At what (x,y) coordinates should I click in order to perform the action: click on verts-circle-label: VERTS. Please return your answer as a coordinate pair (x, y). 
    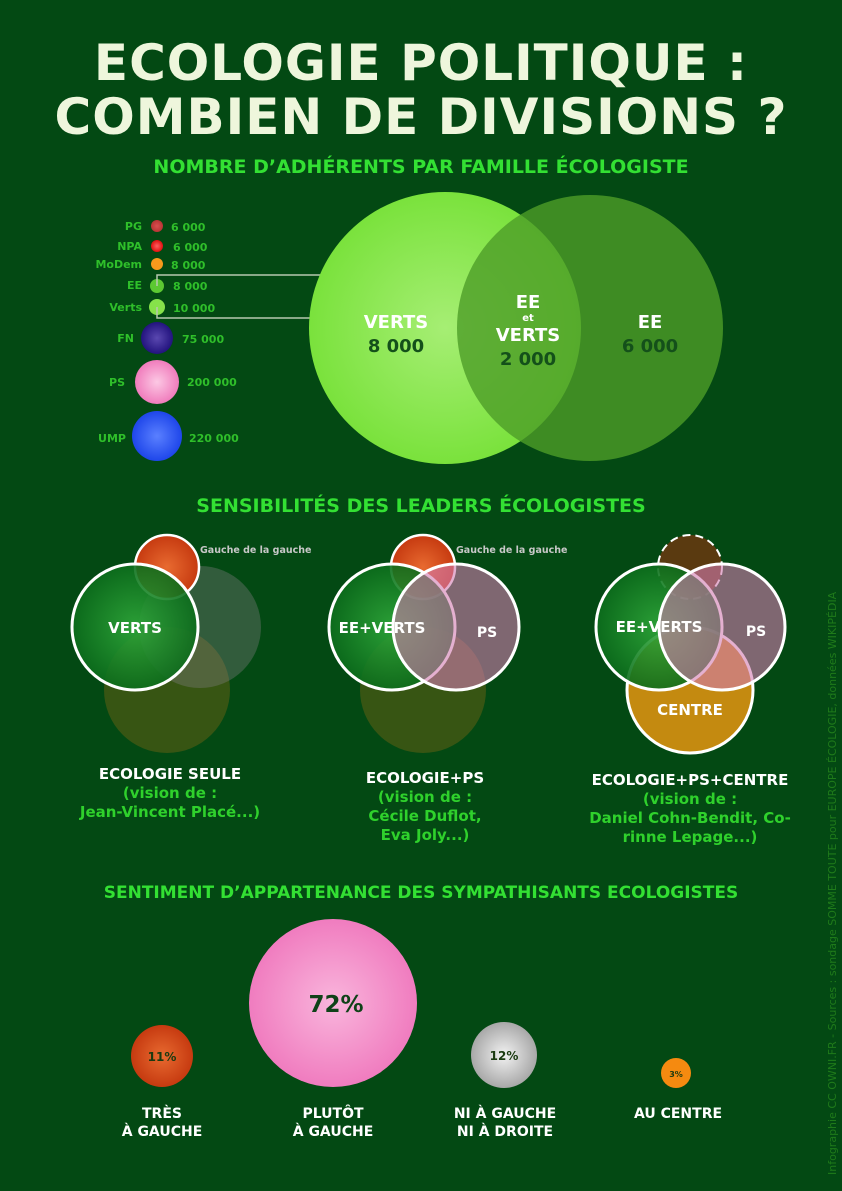
    Looking at the image, I should click on (135, 628).